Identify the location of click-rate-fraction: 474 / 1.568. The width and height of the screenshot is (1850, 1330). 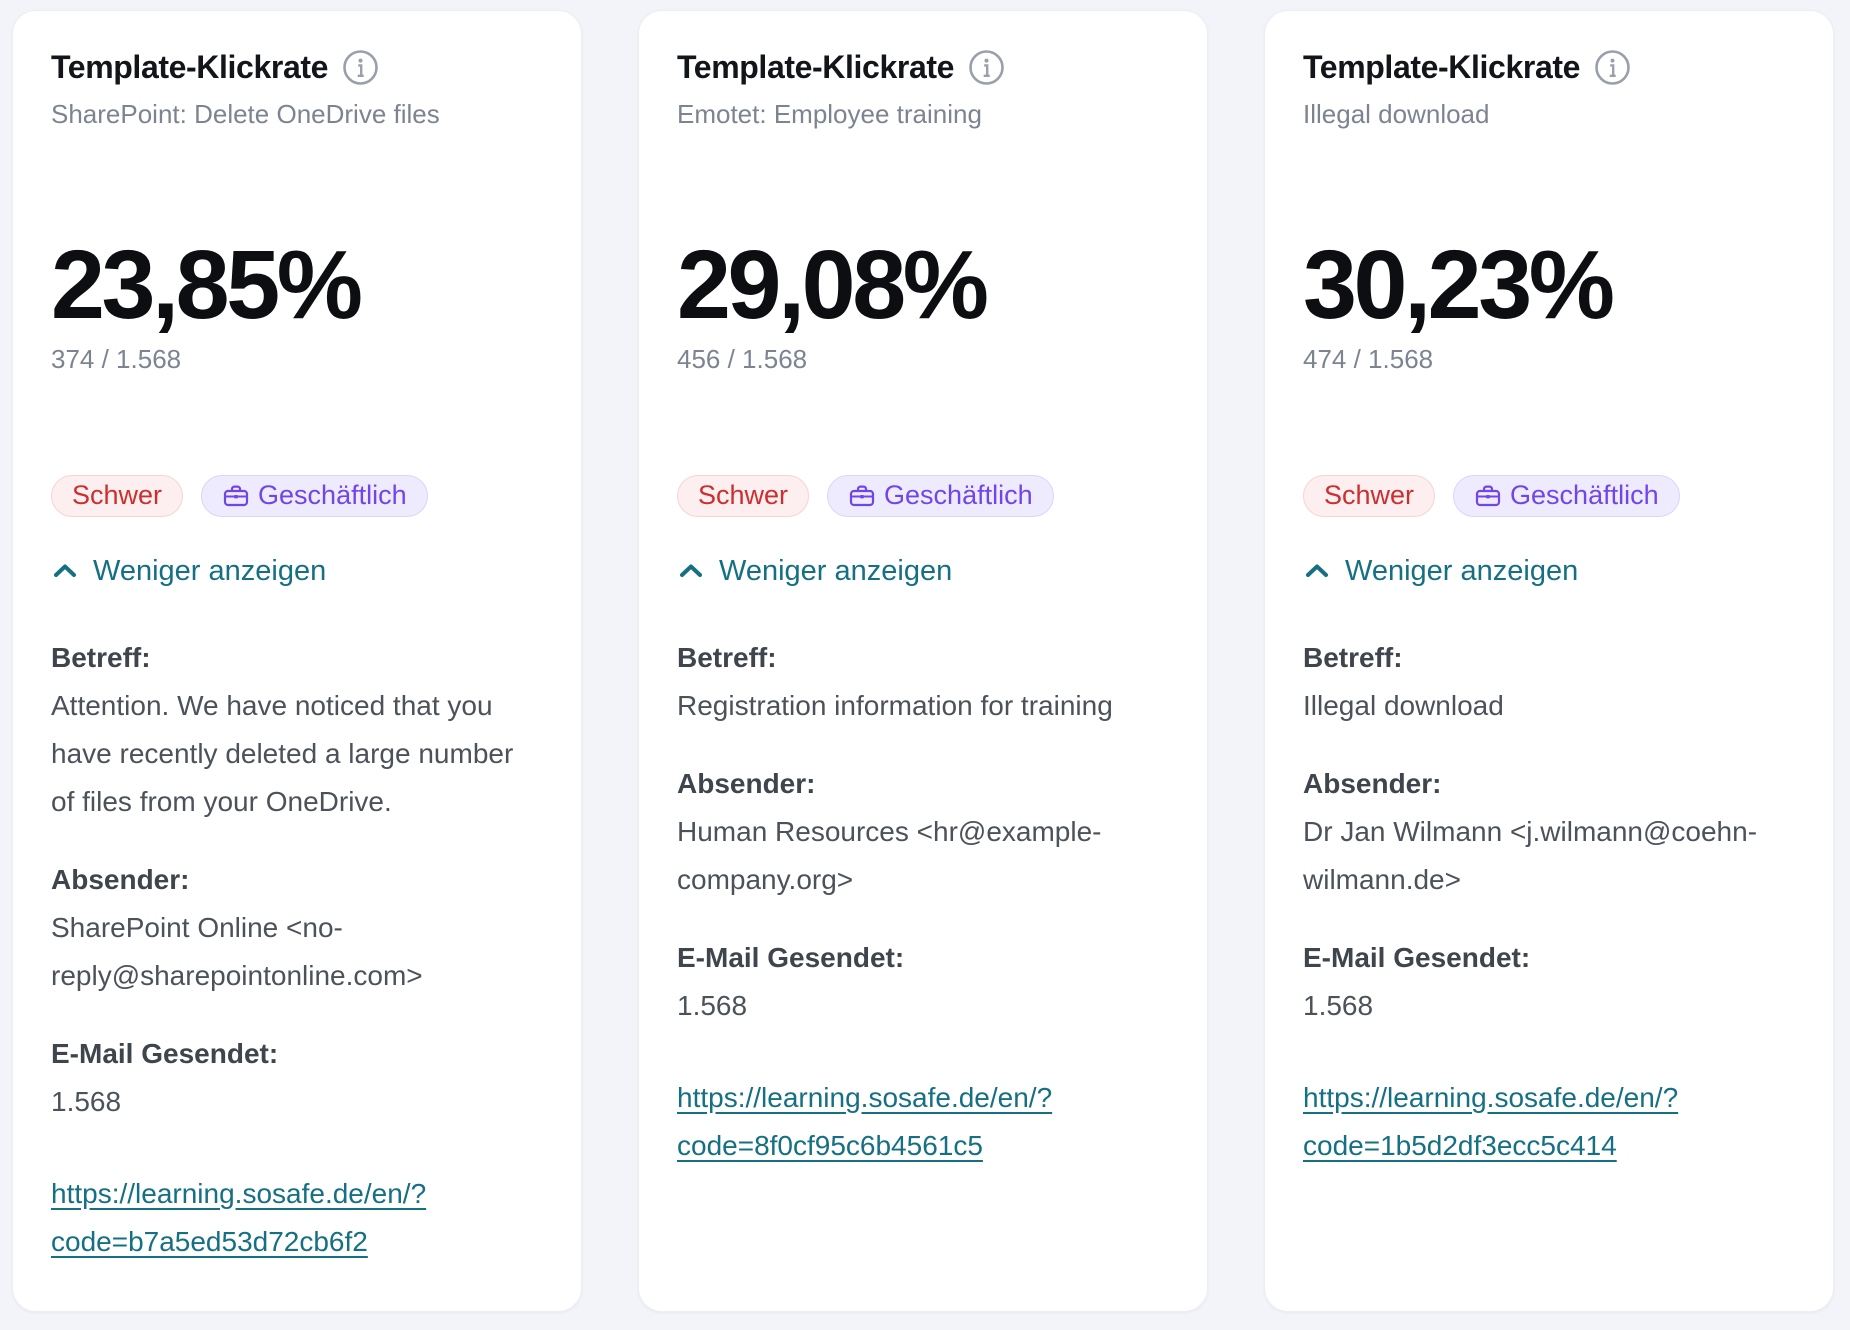
(1368, 358).